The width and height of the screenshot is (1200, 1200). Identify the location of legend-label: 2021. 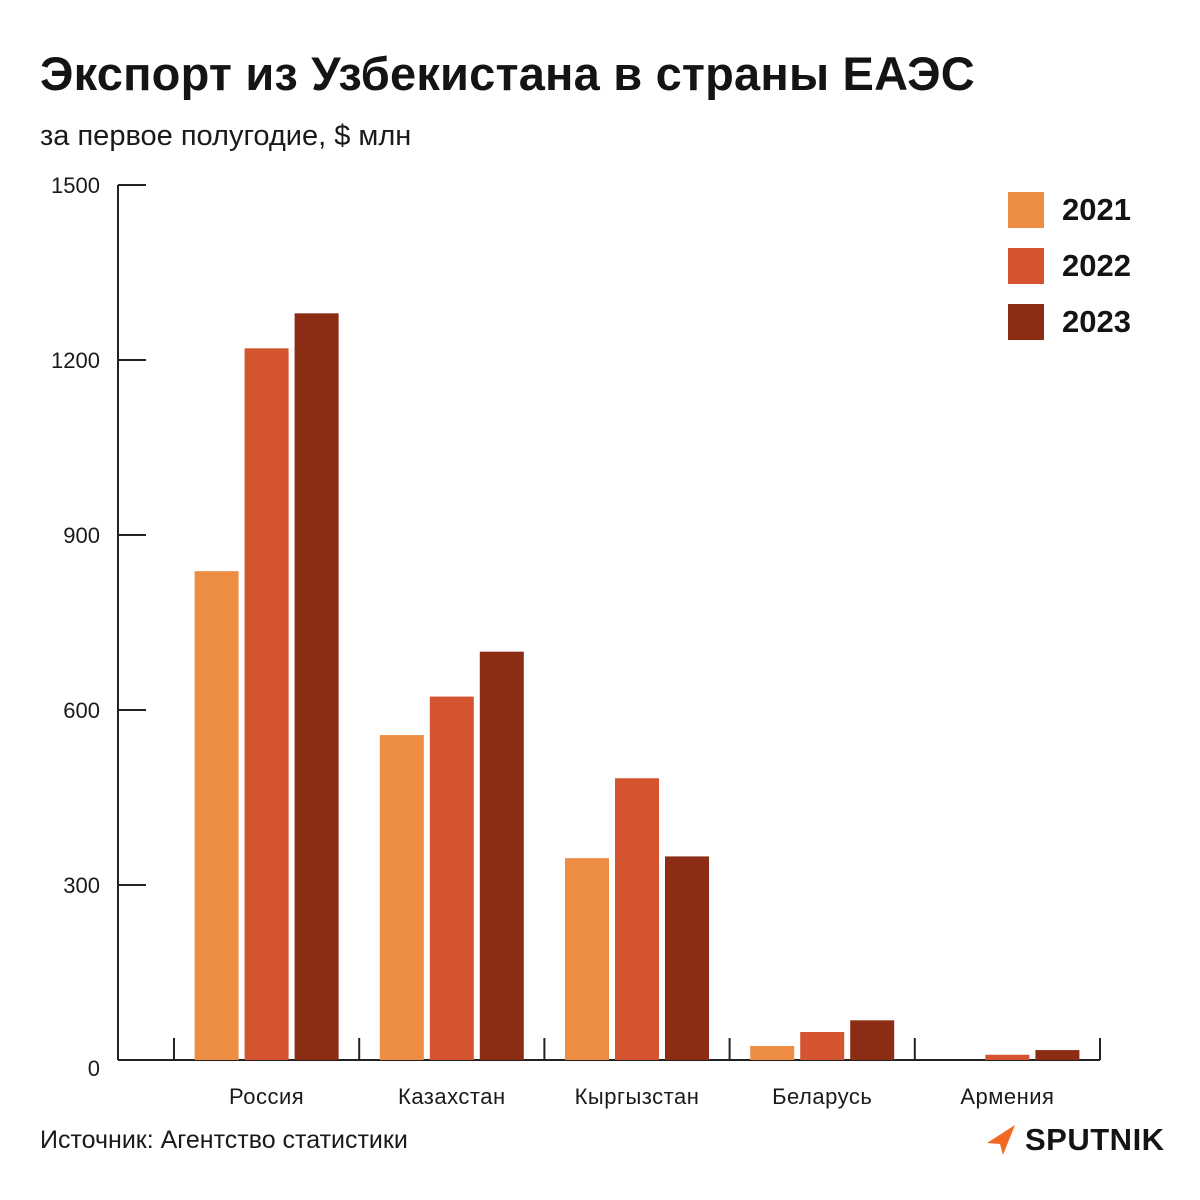
(1096, 209).